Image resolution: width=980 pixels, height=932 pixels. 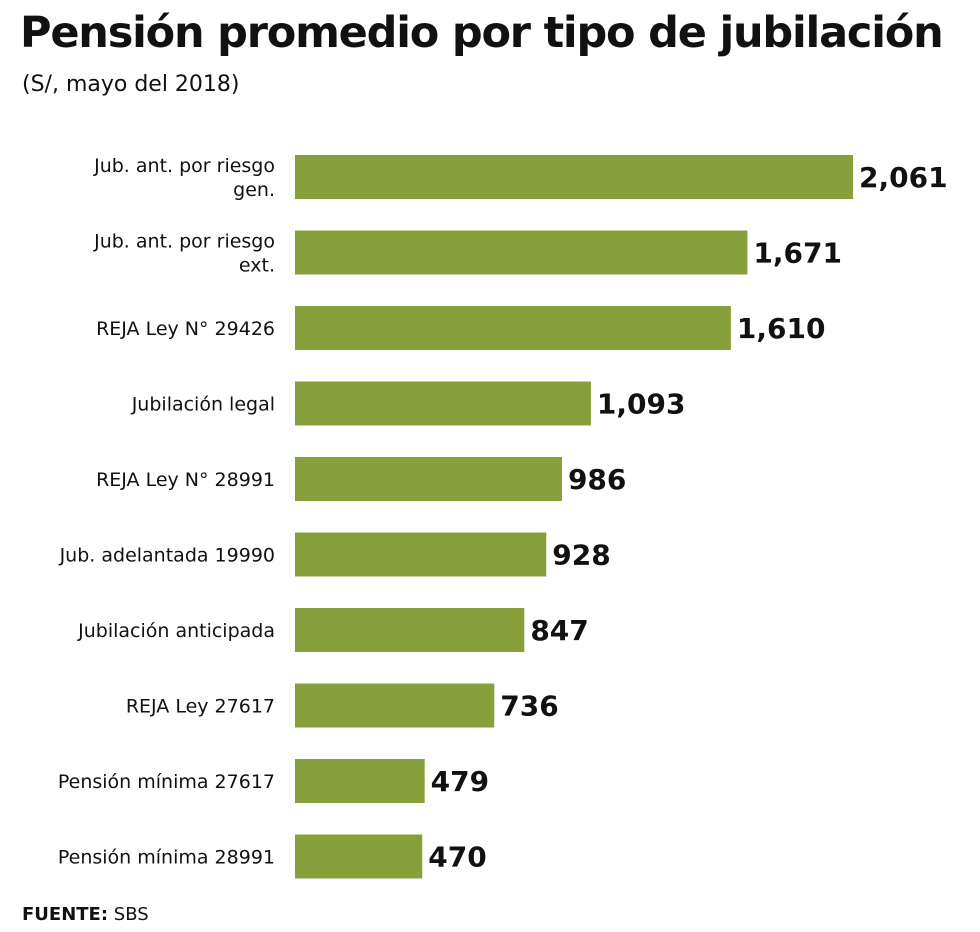 What do you see at coordinates (257, 266) in the screenshot?
I see `category-label: ext.` at bounding box center [257, 266].